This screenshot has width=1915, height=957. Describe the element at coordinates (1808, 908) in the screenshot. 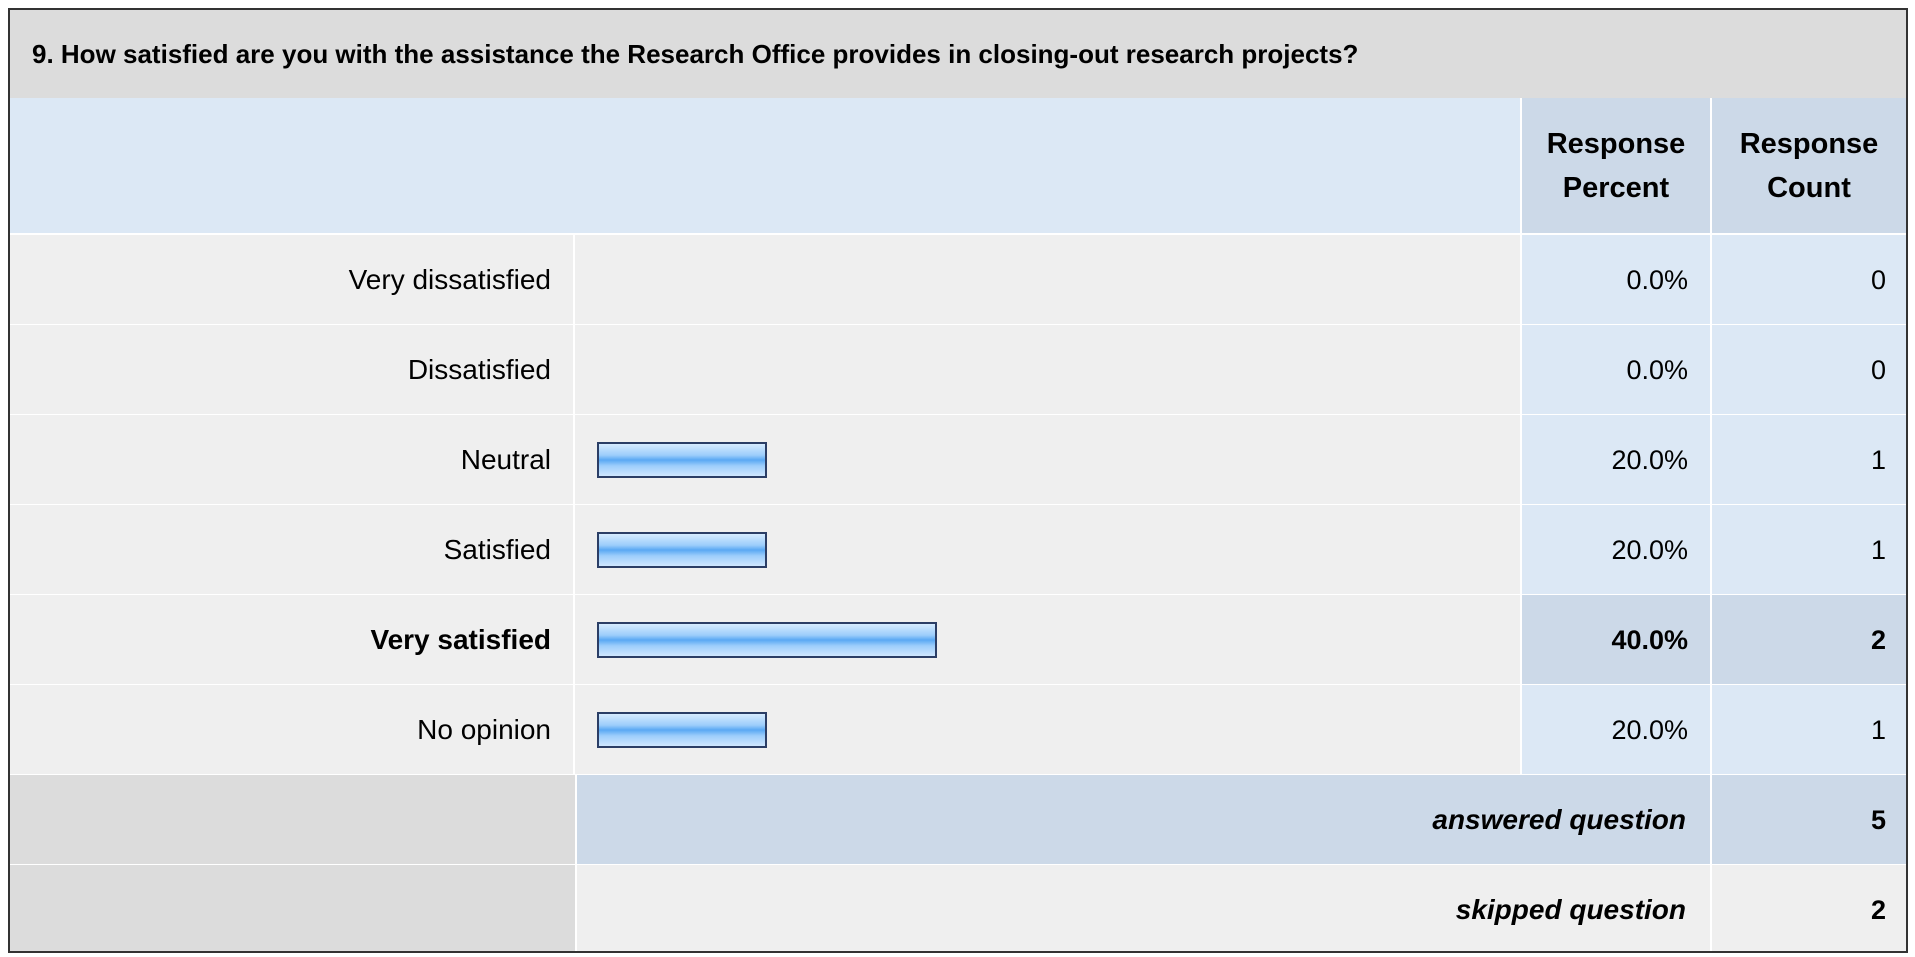

I see `skipped-question-count: 2` at that location.